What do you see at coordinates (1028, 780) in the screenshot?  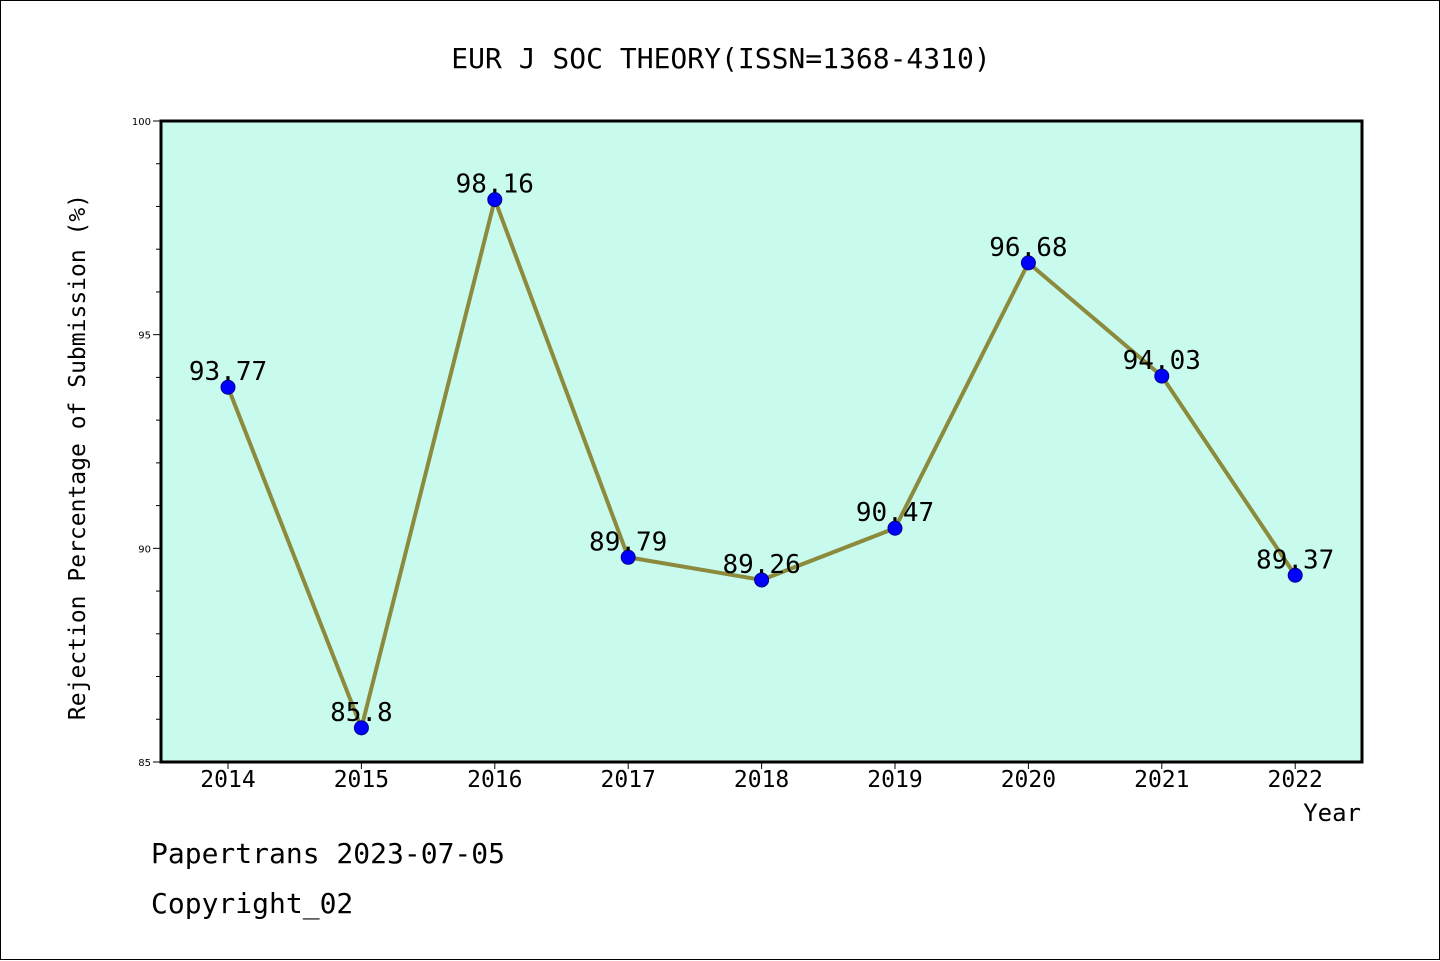 I see `x-tick-label: 2020` at bounding box center [1028, 780].